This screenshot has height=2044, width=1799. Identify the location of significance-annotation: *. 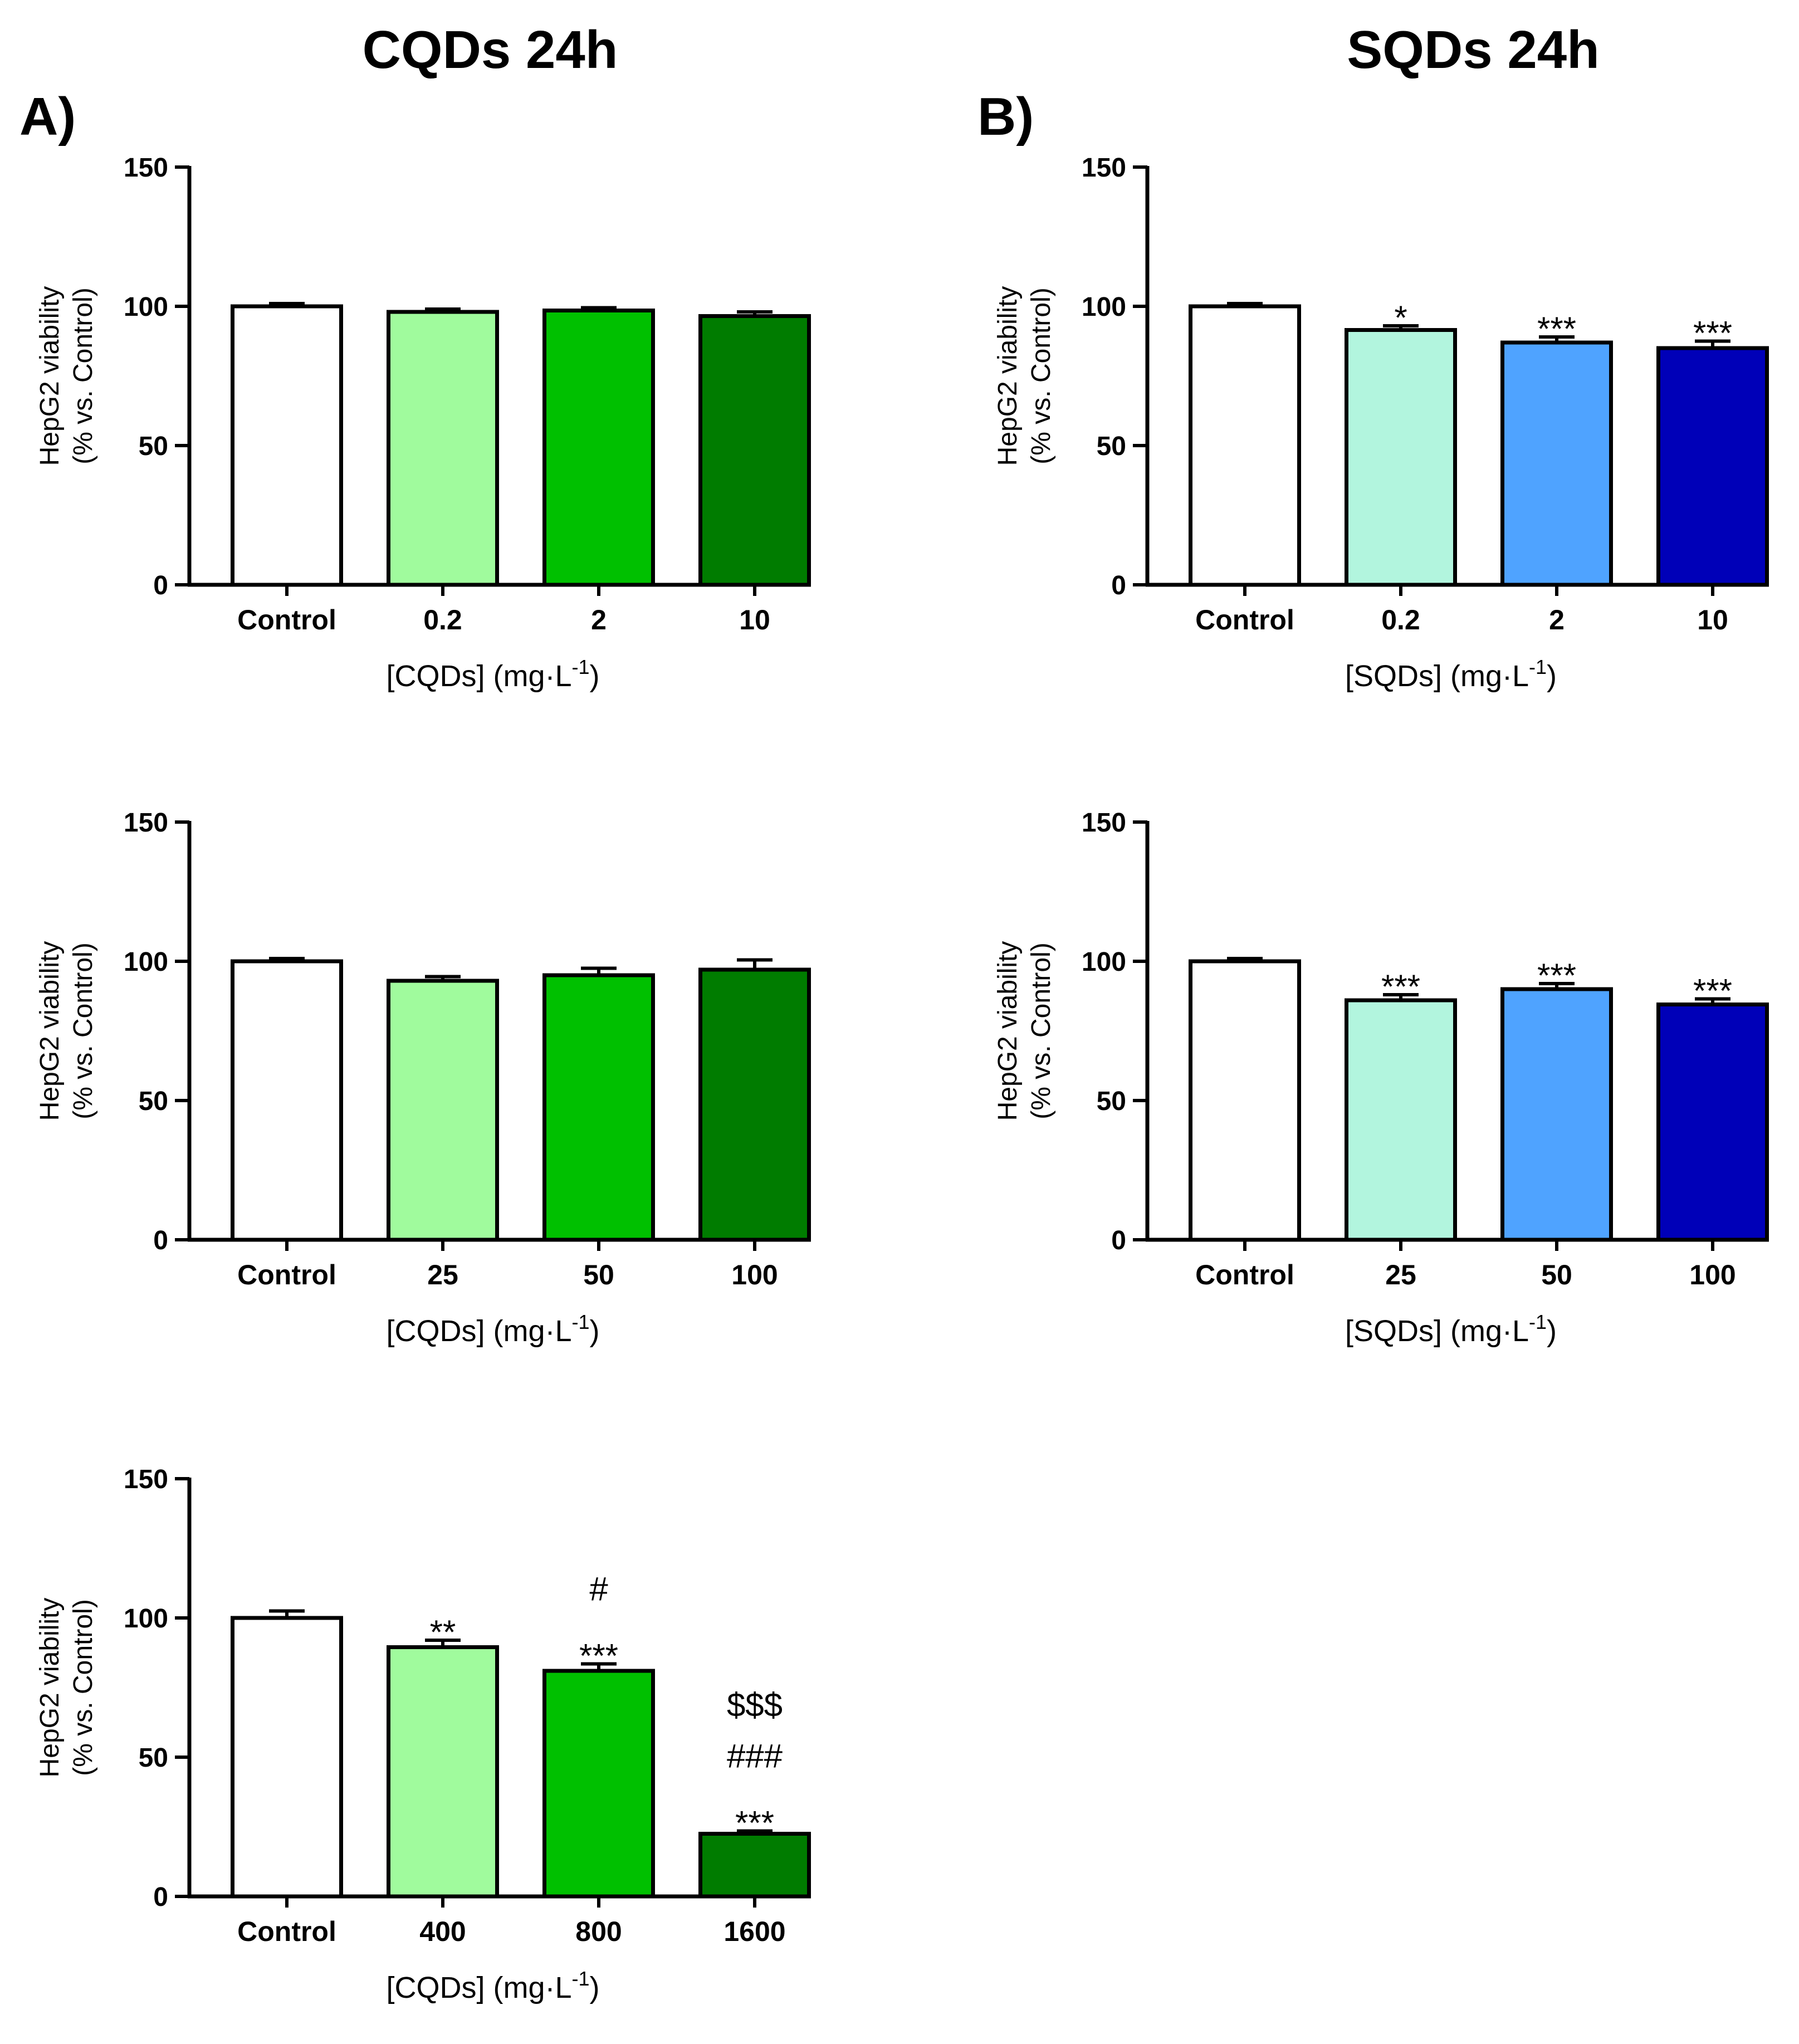
(1400, 317).